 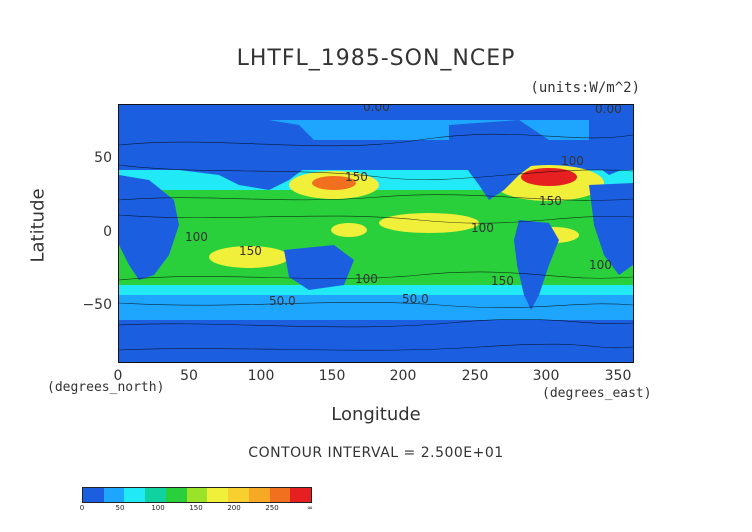 What do you see at coordinates (611, 147) in the screenshot?
I see `land-europe-east` at bounding box center [611, 147].